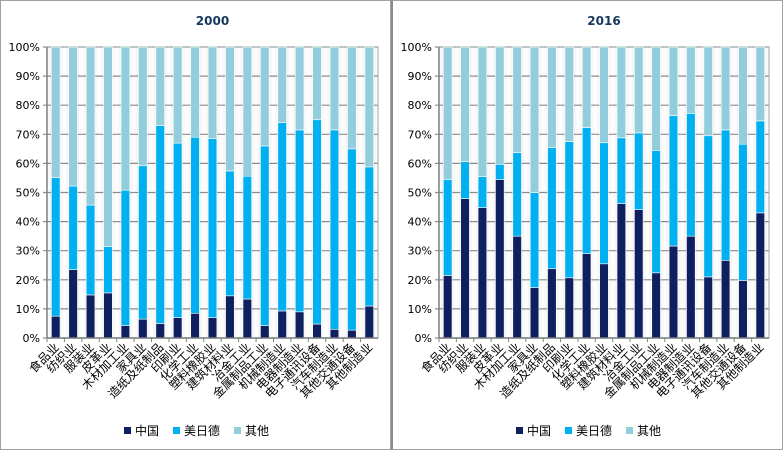 The width and height of the screenshot is (783, 451). I want to click on y-tick-label: 100%, so click(24, 47).